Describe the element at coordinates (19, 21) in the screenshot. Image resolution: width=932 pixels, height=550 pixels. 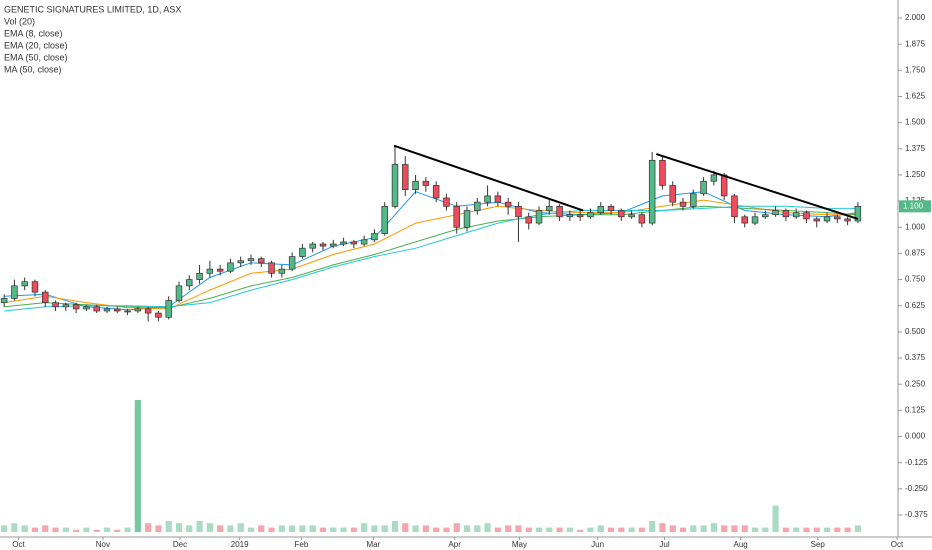
I see `legend-item: Vol (20)` at that location.